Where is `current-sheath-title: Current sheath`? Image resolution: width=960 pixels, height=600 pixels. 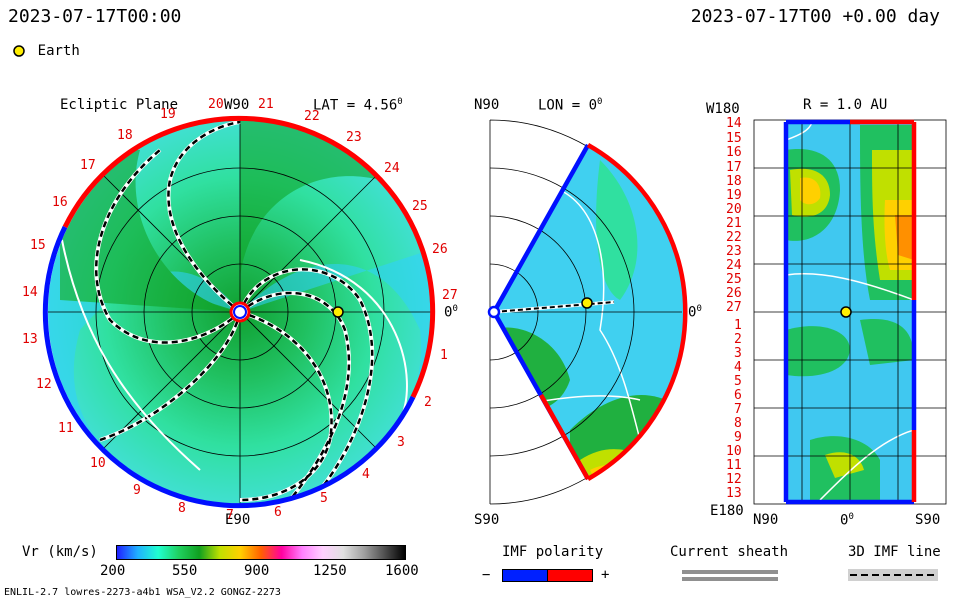 current-sheath-title: Current sheath is located at coordinates (729, 552).